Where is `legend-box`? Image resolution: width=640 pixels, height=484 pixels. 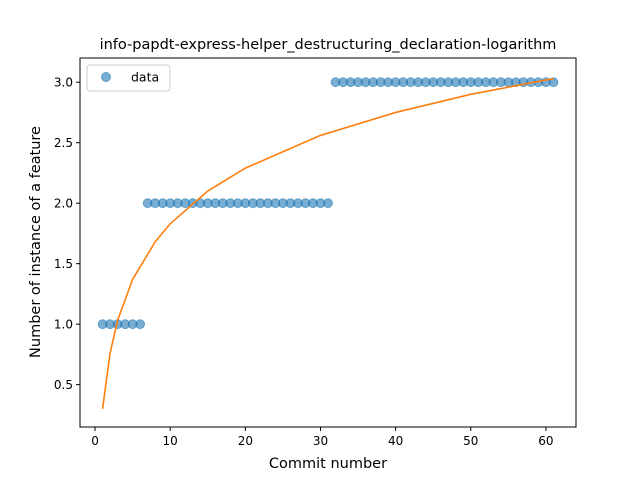 legend-box is located at coordinates (128, 78).